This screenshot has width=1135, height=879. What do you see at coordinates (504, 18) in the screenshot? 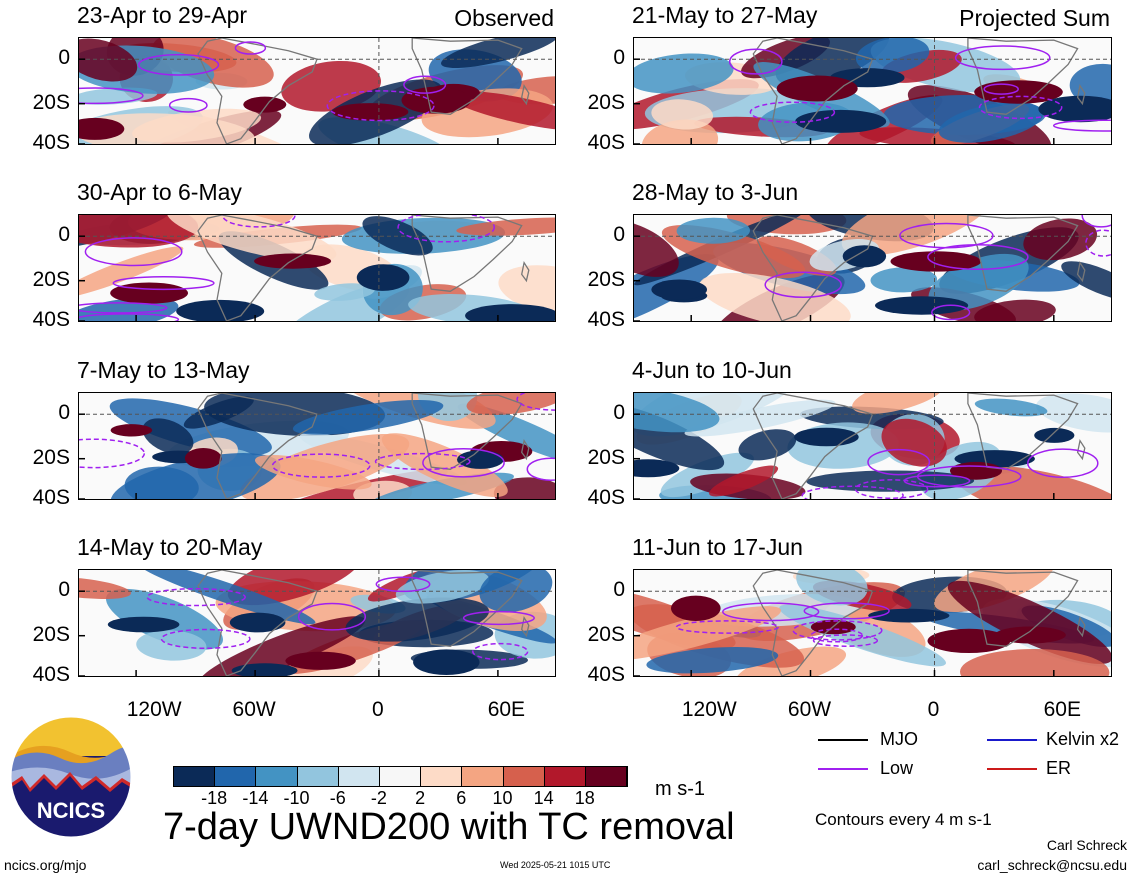
I see `panel-tag: Observed` at bounding box center [504, 18].